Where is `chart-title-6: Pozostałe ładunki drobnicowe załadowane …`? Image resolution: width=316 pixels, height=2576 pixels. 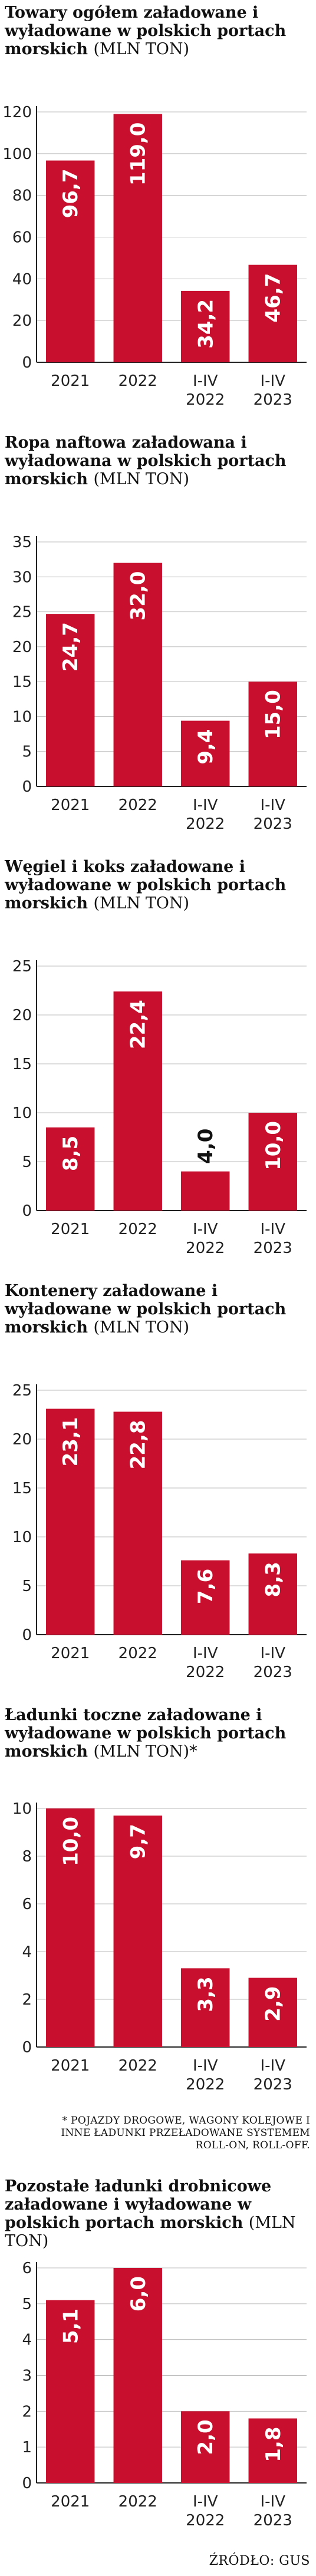
chart-title-6: Pozostałe ładunki drobnicowe załadowane … is located at coordinates (158, 2213).